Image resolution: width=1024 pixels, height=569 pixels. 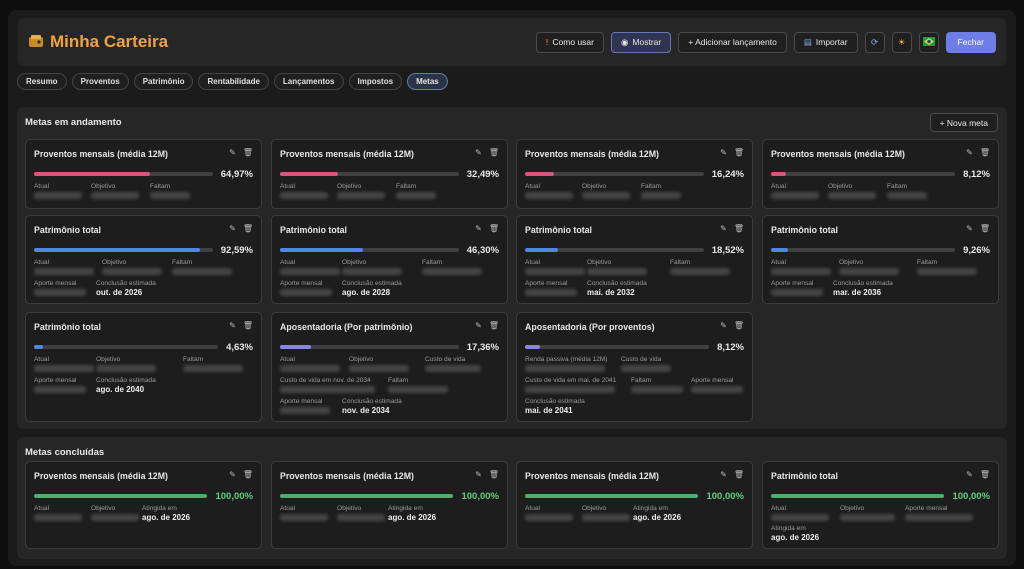 What do you see at coordinates (412, 517) in the screenshot?
I see `date-value: ago. de 2026` at bounding box center [412, 517].